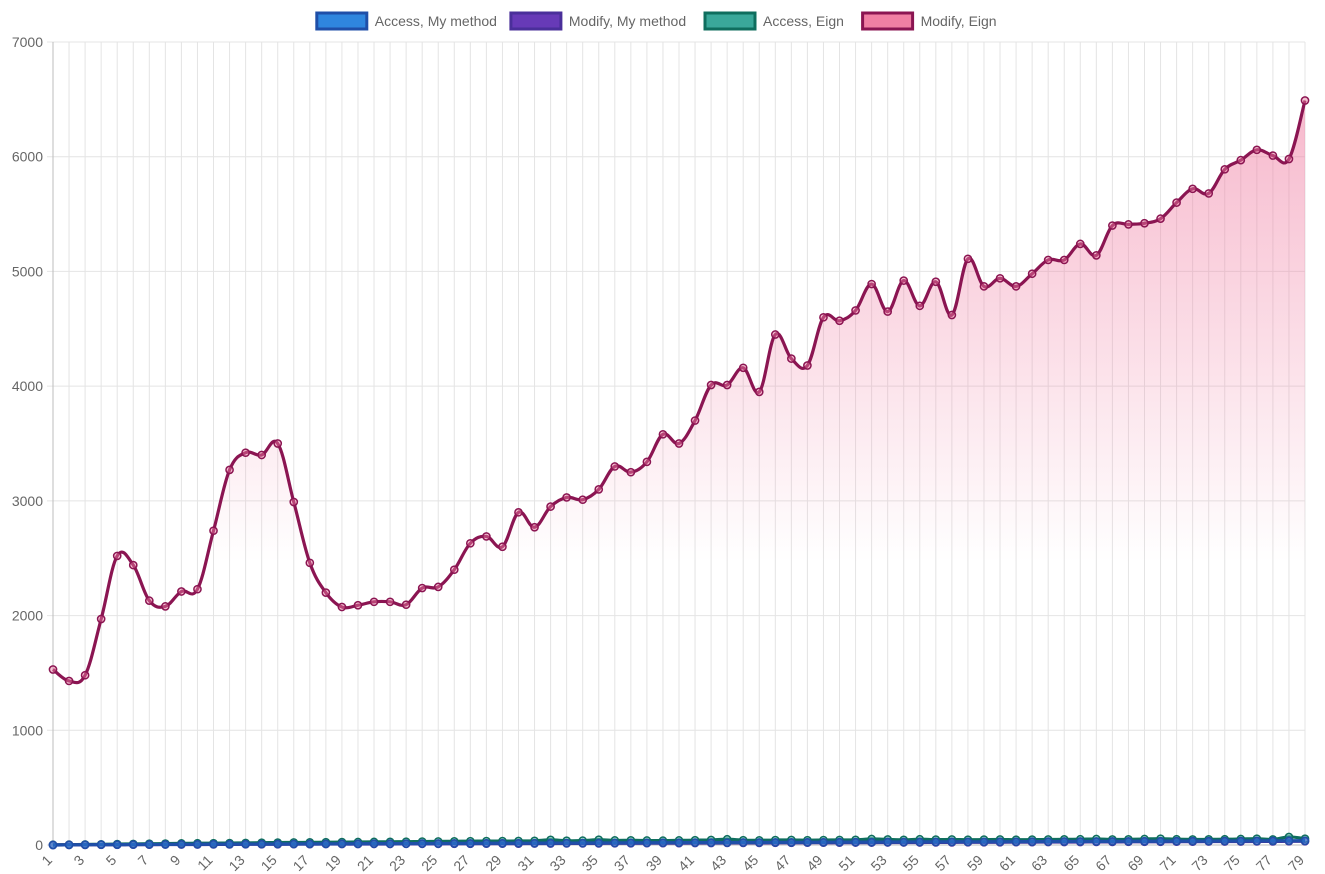 This screenshot has width=1325, height=874. Describe the element at coordinates (46, 860) in the screenshot. I see `x-tick-label: 1` at that location.